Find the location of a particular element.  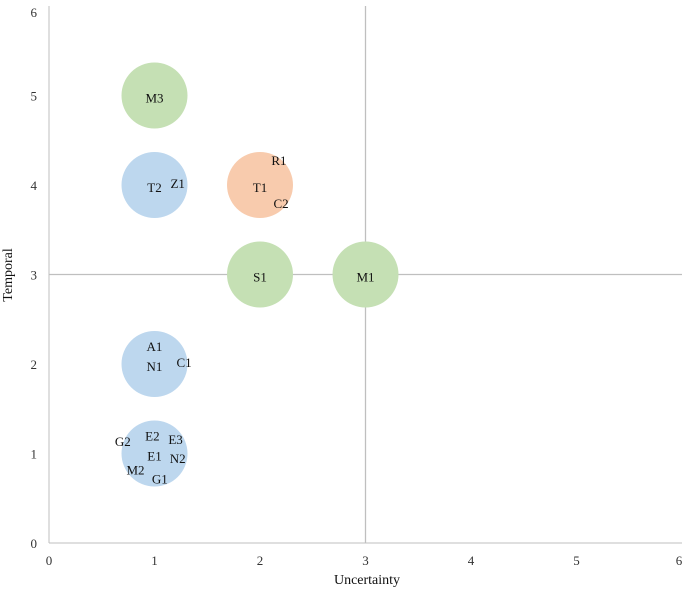

point-label: R1 is located at coordinates (278, 160).